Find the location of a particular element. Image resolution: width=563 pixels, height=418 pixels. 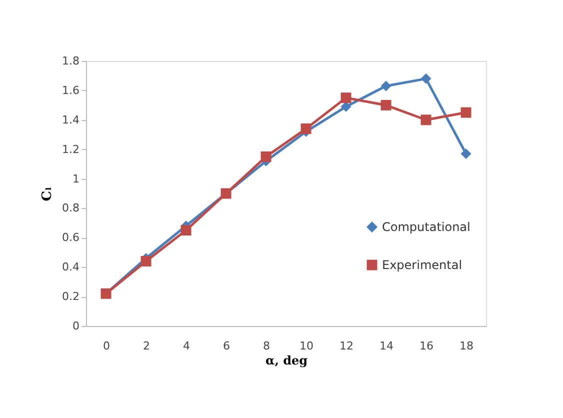

y-tick-label: 1.6 is located at coordinates (71, 90).